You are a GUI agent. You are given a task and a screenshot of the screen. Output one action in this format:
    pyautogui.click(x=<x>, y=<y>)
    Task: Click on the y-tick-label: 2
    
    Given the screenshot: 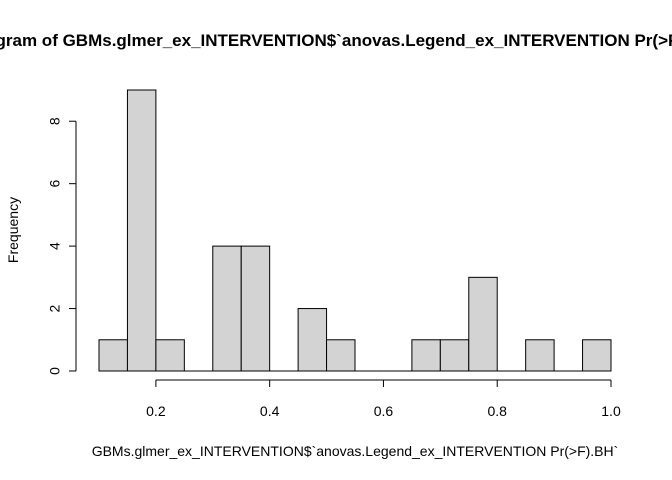 What is the action you would take?
    pyautogui.click(x=55, y=308)
    